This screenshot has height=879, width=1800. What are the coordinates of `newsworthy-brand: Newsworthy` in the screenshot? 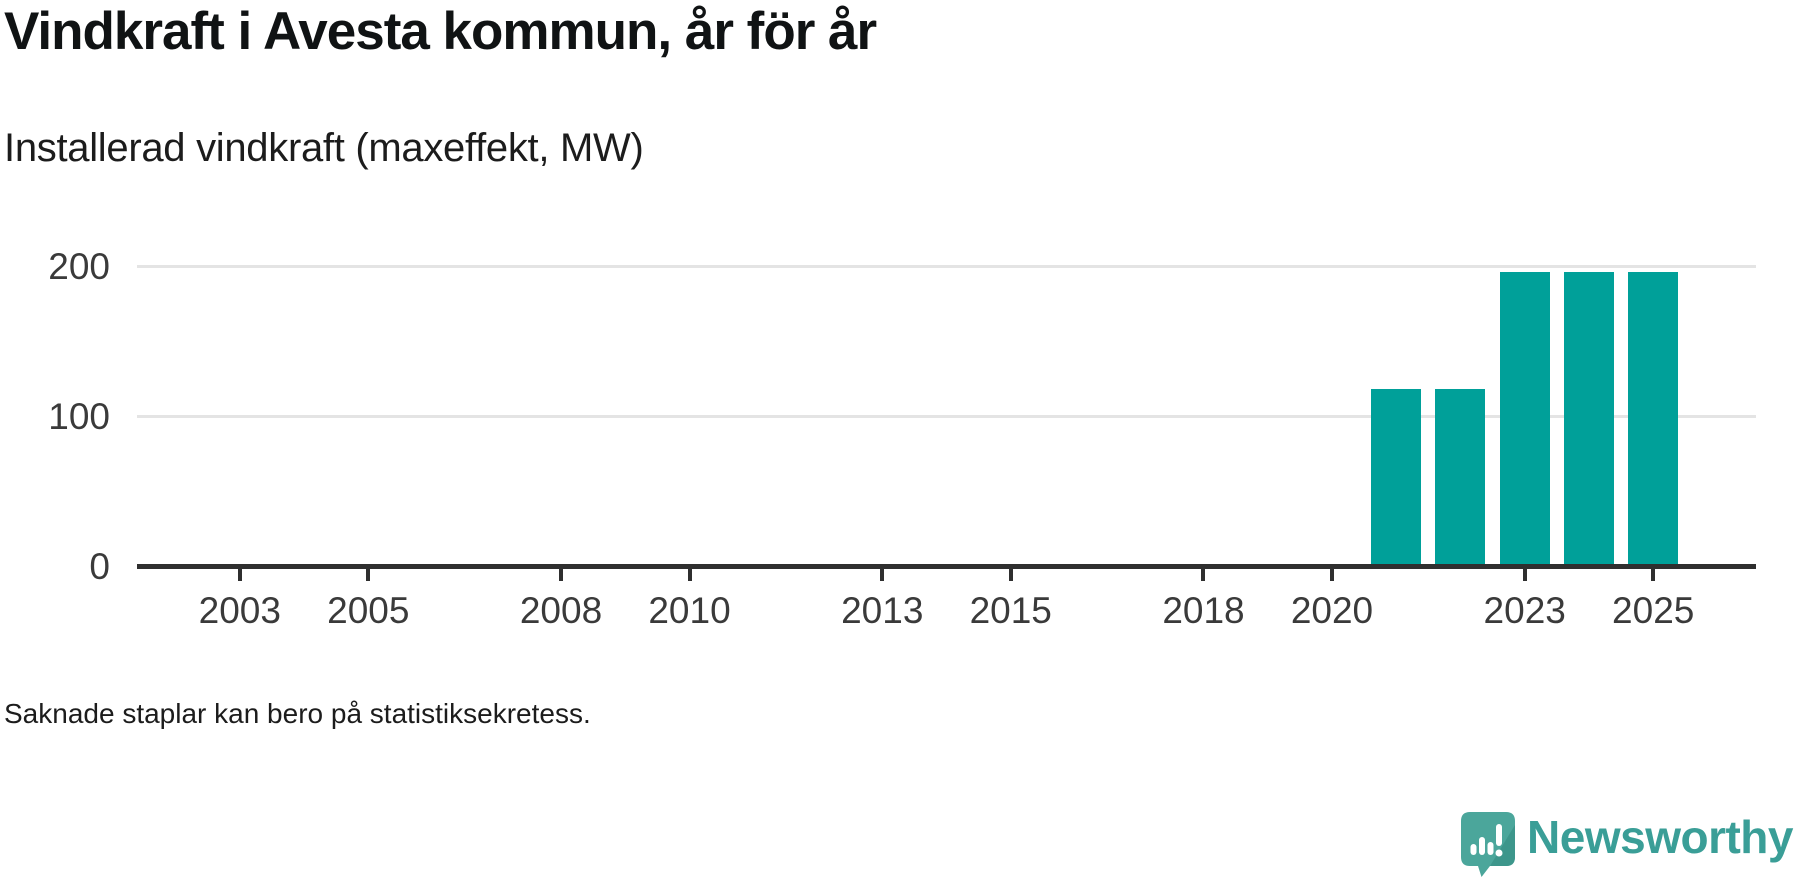 It's located at (1626, 844).